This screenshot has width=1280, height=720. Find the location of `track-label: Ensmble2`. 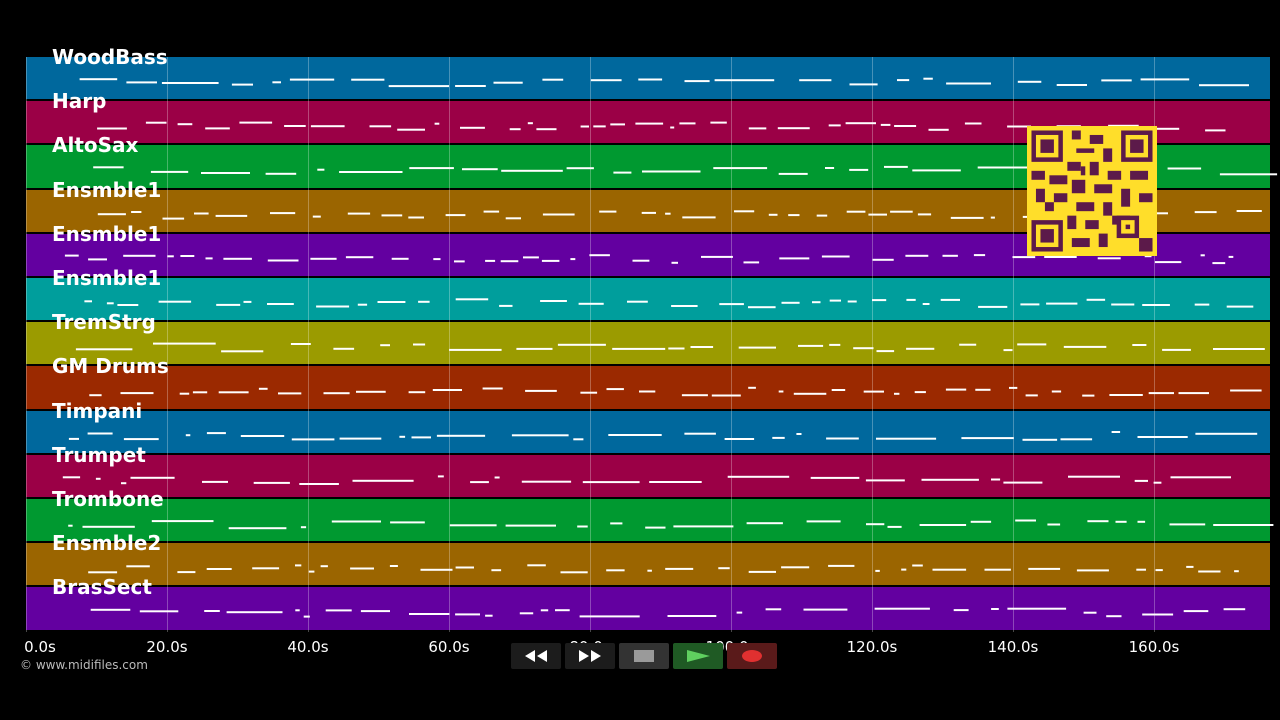

track-label: Ensmble2 is located at coordinates (107, 543).